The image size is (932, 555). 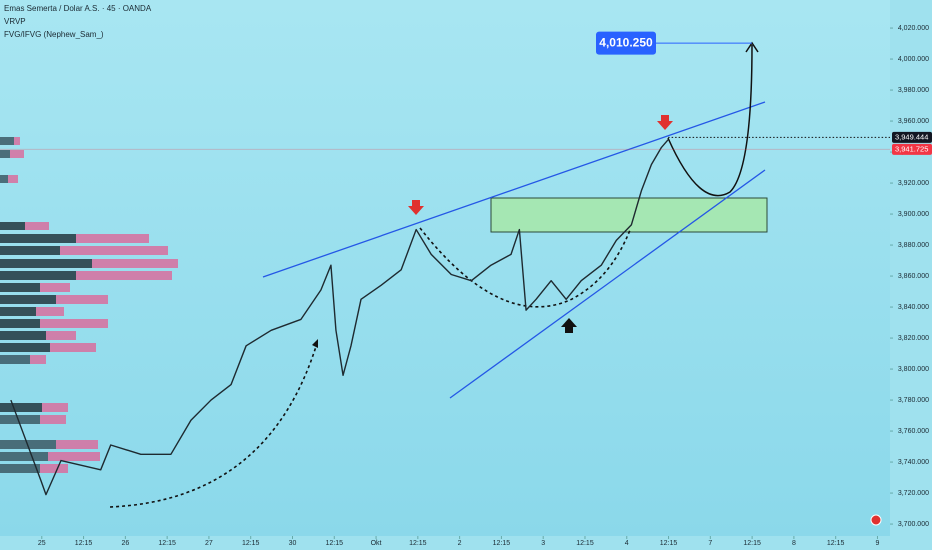 What do you see at coordinates (460, 543) in the screenshot?
I see `x-tick-label: 2` at bounding box center [460, 543].